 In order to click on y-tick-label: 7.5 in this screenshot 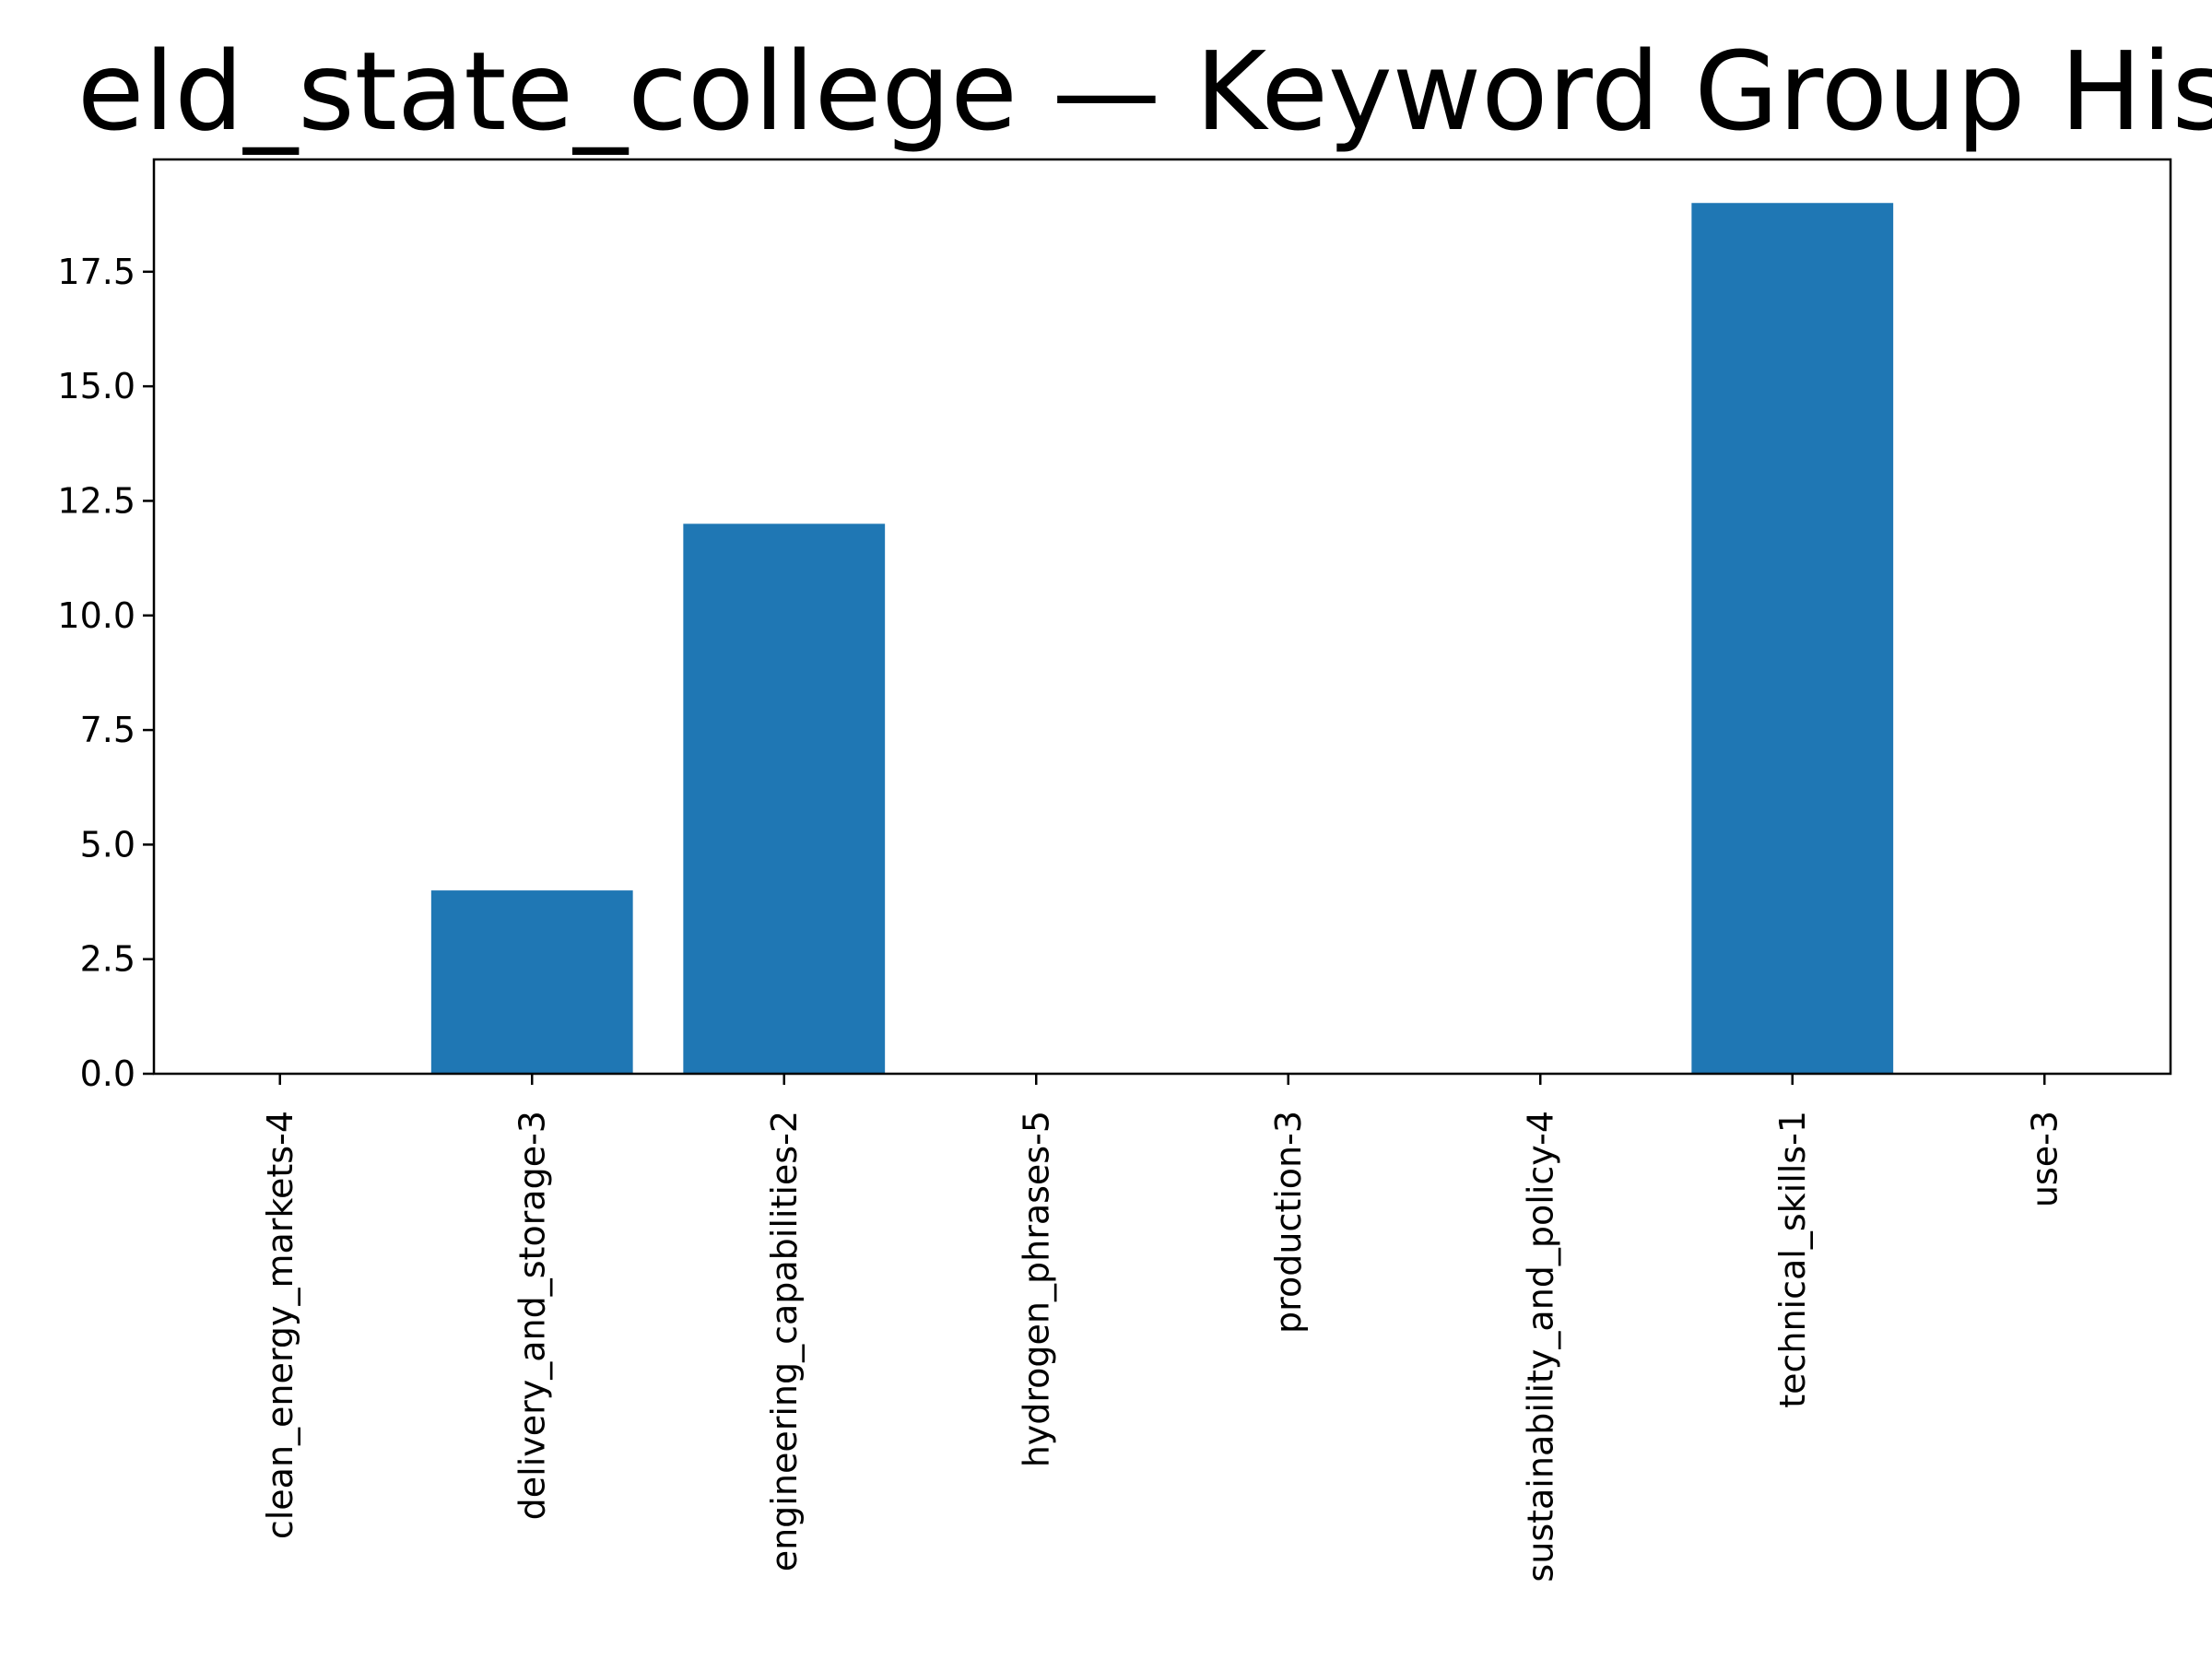, I will do `click(107, 730)`.